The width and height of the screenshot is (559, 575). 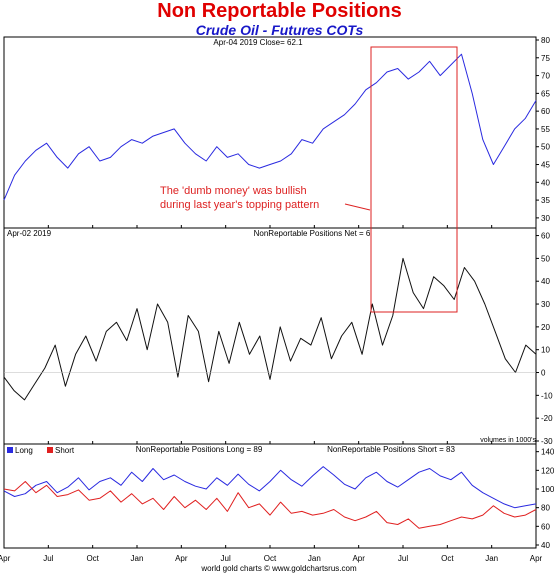 I want to click on long-header: NonReportable Positions Long = 89, so click(x=199, y=449).